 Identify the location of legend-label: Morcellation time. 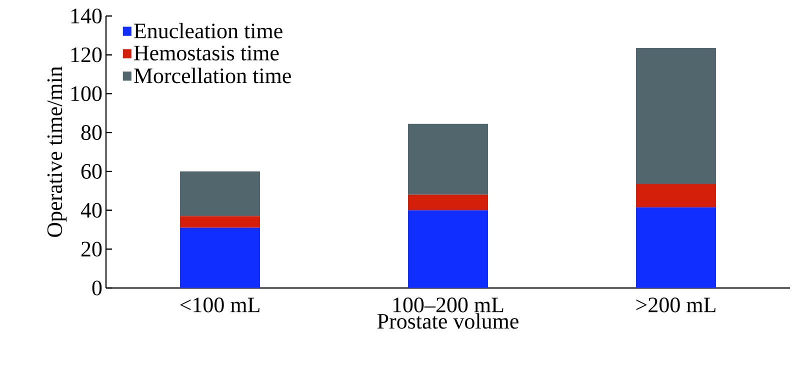
(212, 76).